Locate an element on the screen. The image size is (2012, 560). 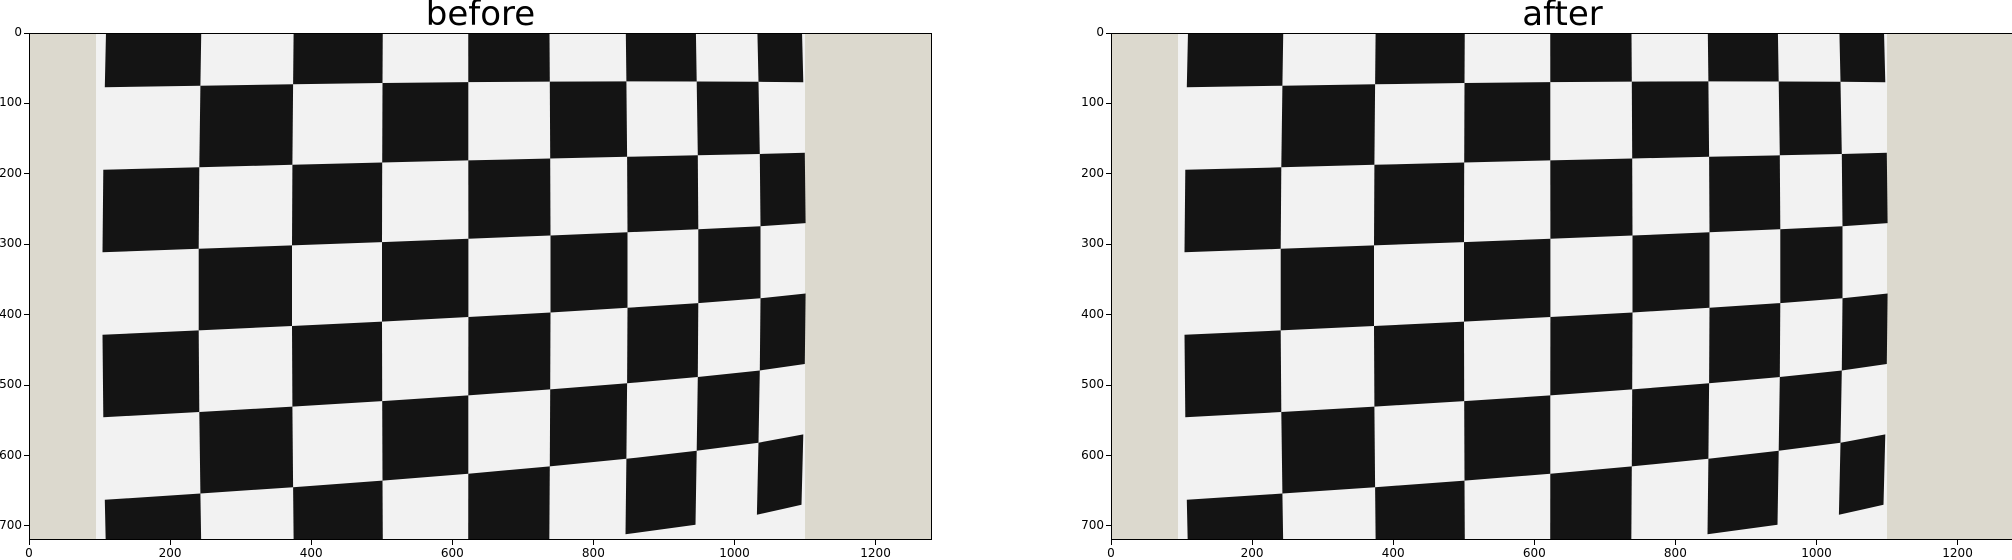
y-tick-label: 700 is located at coordinates (1092, 524).